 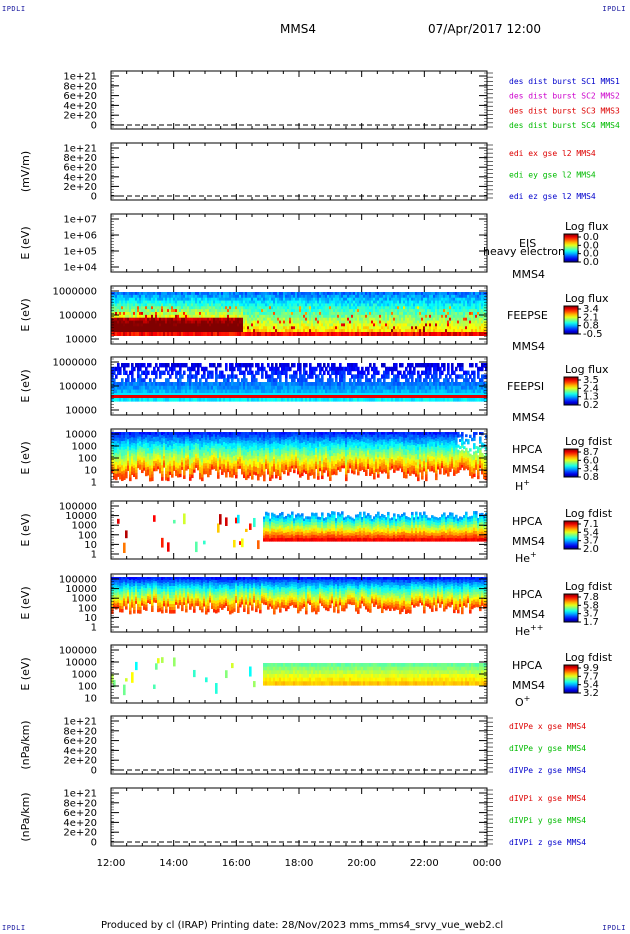 What do you see at coordinates (80, 187) in the screenshot?
I see `y-tick-label: 2e+20` at bounding box center [80, 187].